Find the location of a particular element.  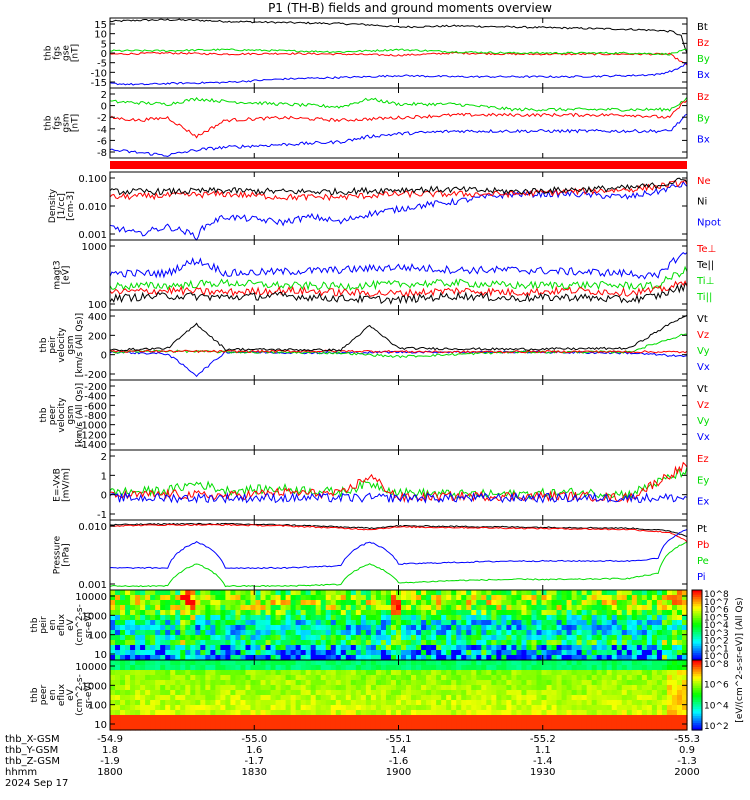

xaxis-value: 1.1 is located at coordinates (543, 750).